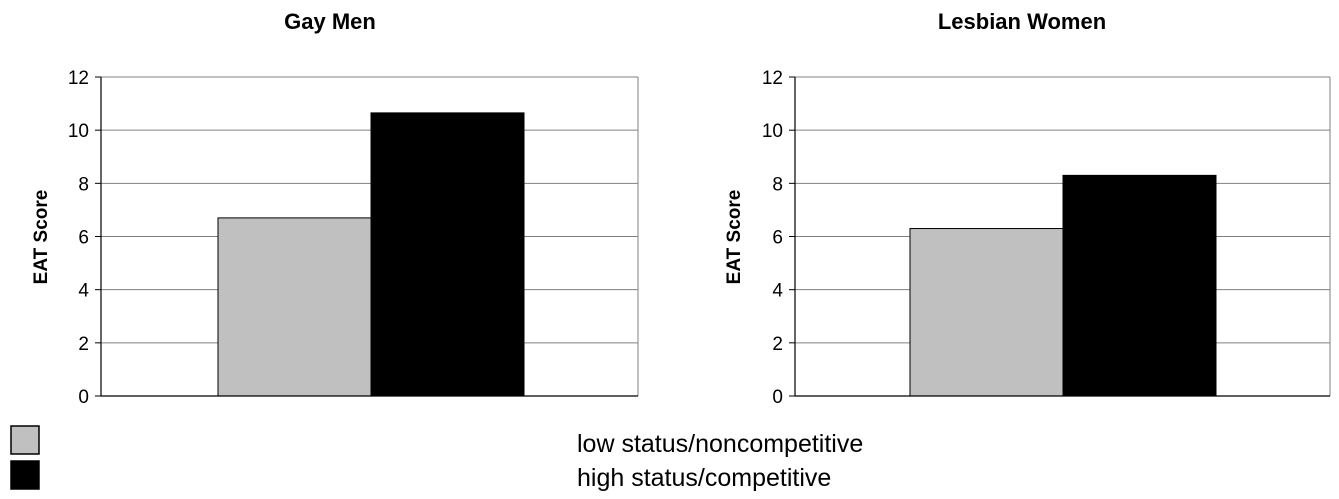 This screenshot has height=499, width=1339. What do you see at coordinates (1022, 21) in the screenshot?
I see `chart-title: Lesbian Women` at bounding box center [1022, 21].